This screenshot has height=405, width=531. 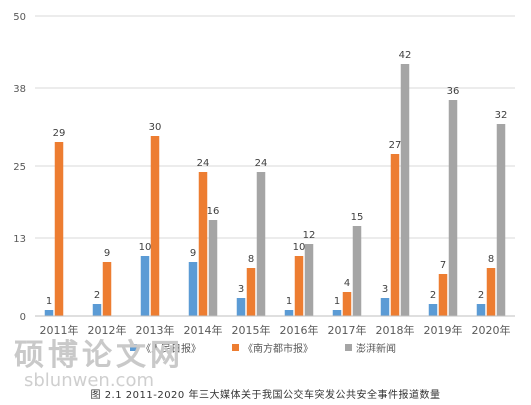 I want to click on legend: 《人民日报》 《南方都市报》 澎湃新闻, so click(x=263, y=348).